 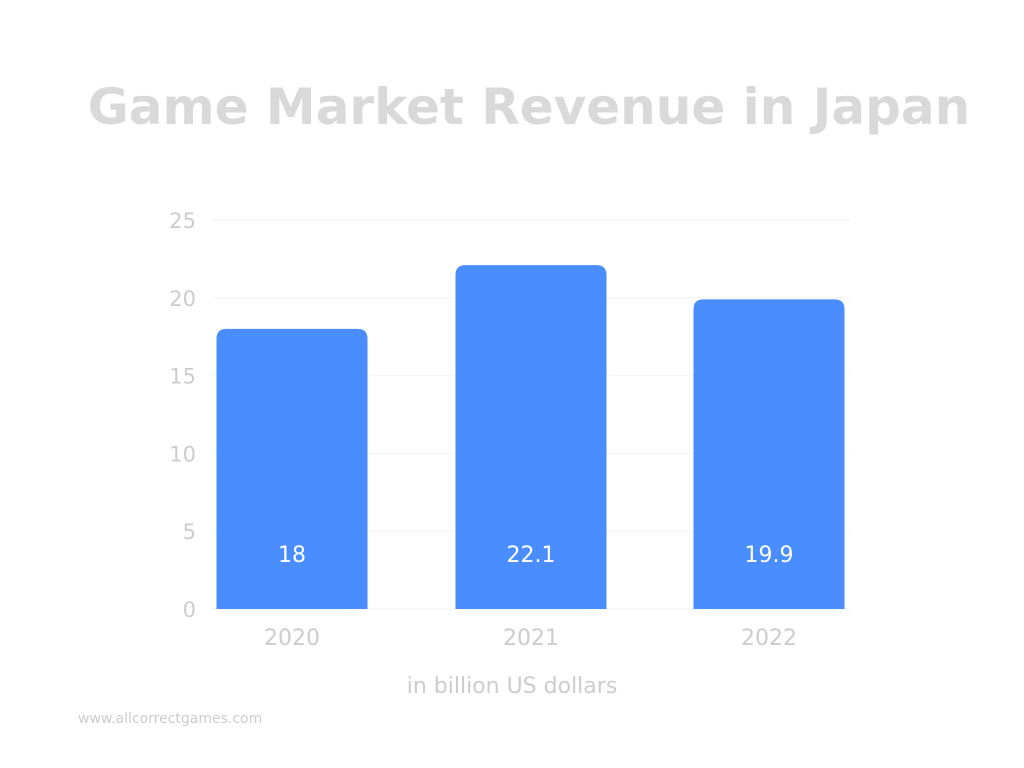 What do you see at coordinates (531, 555) in the screenshot?
I see `data-label: 22.1` at bounding box center [531, 555].